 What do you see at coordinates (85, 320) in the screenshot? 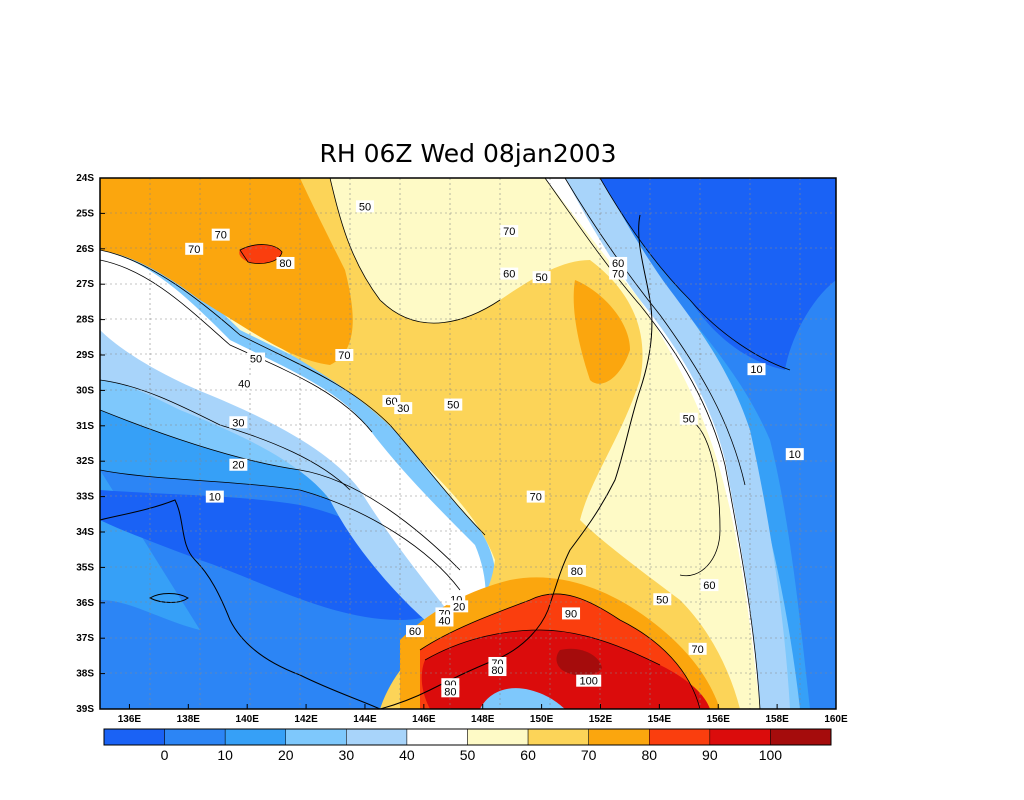
I see `lat-label: 28S` at bounding box center [85, 320].